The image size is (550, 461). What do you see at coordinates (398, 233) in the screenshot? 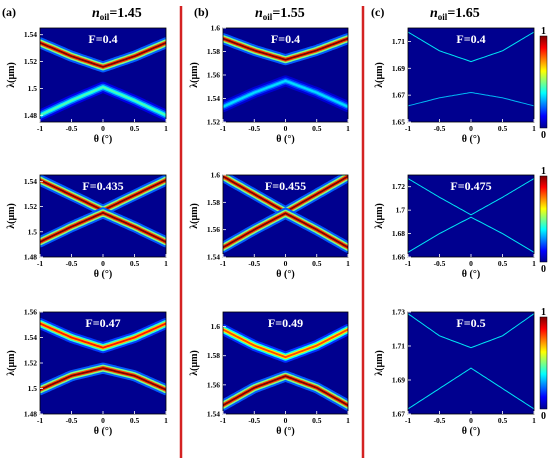
I see `y-tick-label: 1.68` at bounding box center [398, 233].